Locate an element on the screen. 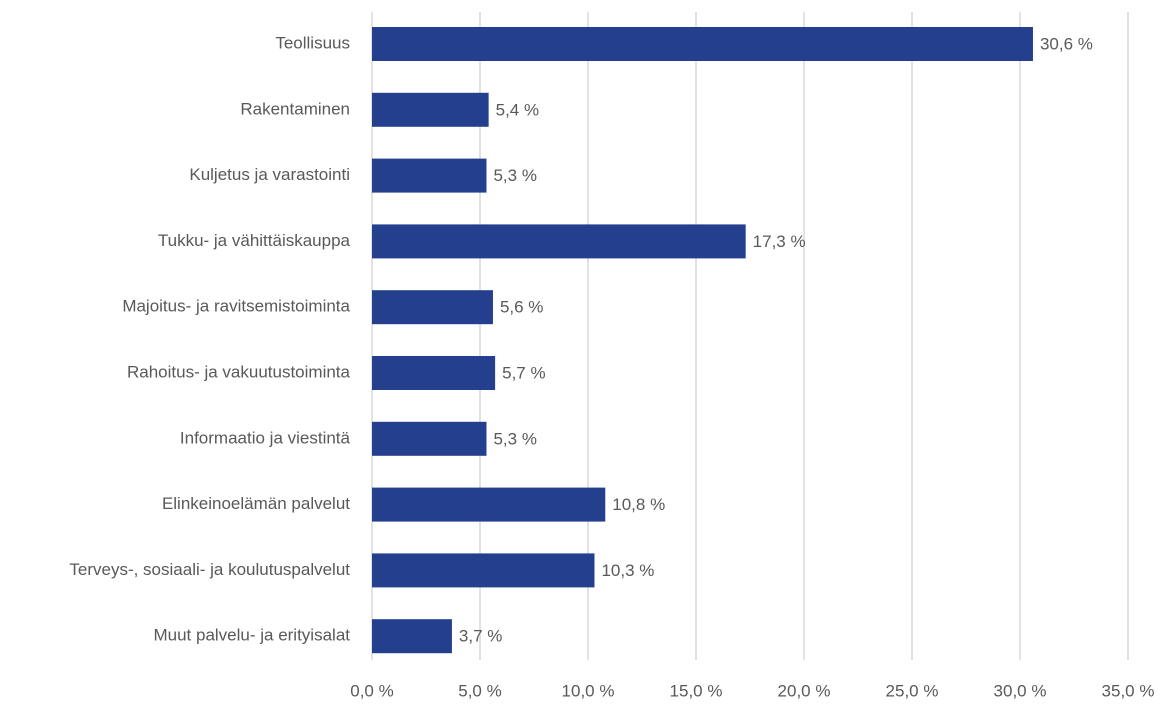  x-tick-label: 0,0 % is located at coordinates (371, 690).